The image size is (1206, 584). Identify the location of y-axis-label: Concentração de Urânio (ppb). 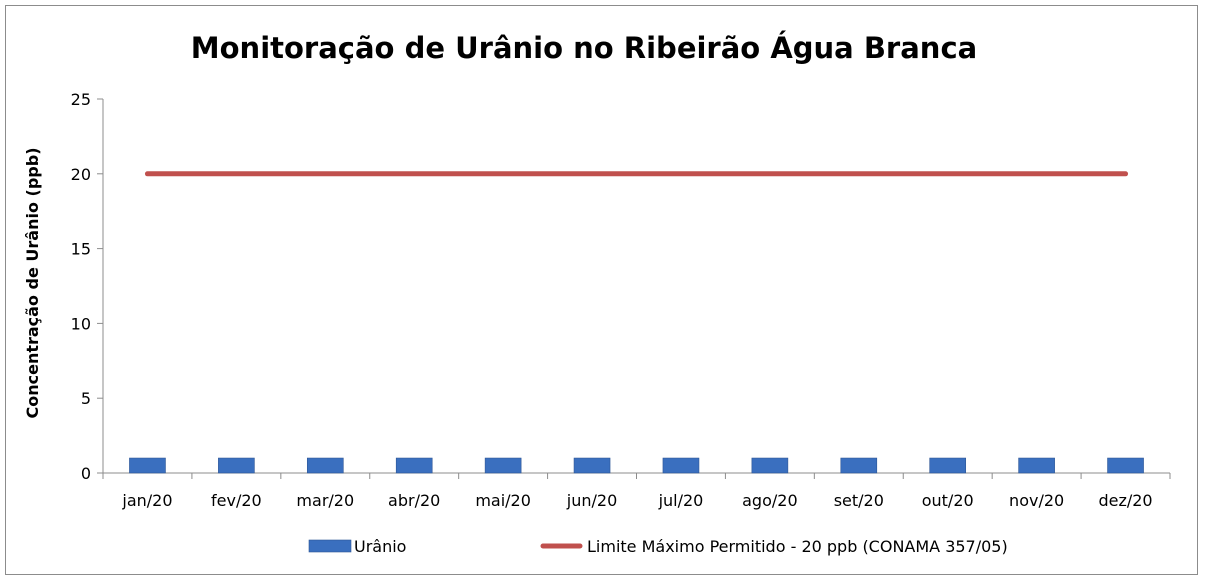
(32, 282).